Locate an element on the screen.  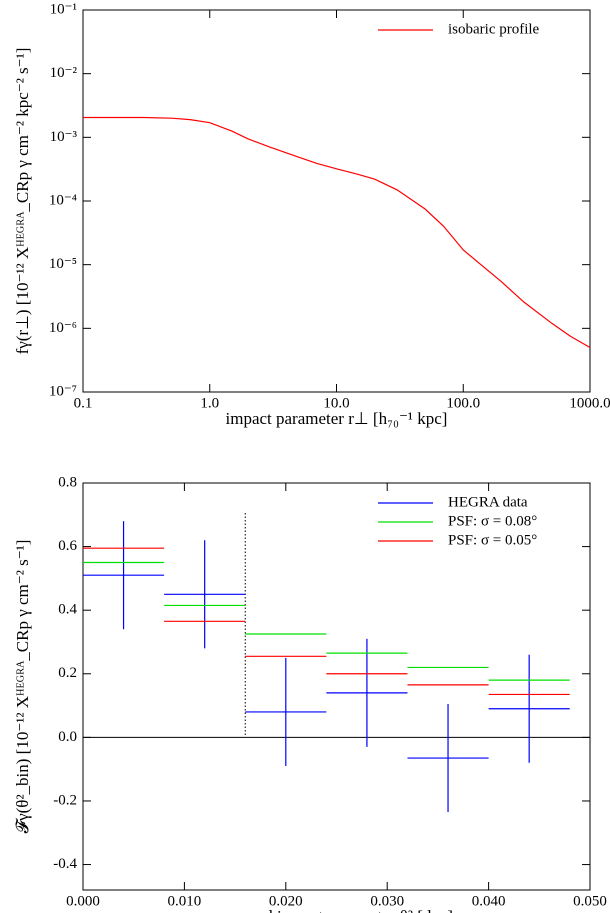
x-tick-label: 0.000 is located at coordinates (83, 901).